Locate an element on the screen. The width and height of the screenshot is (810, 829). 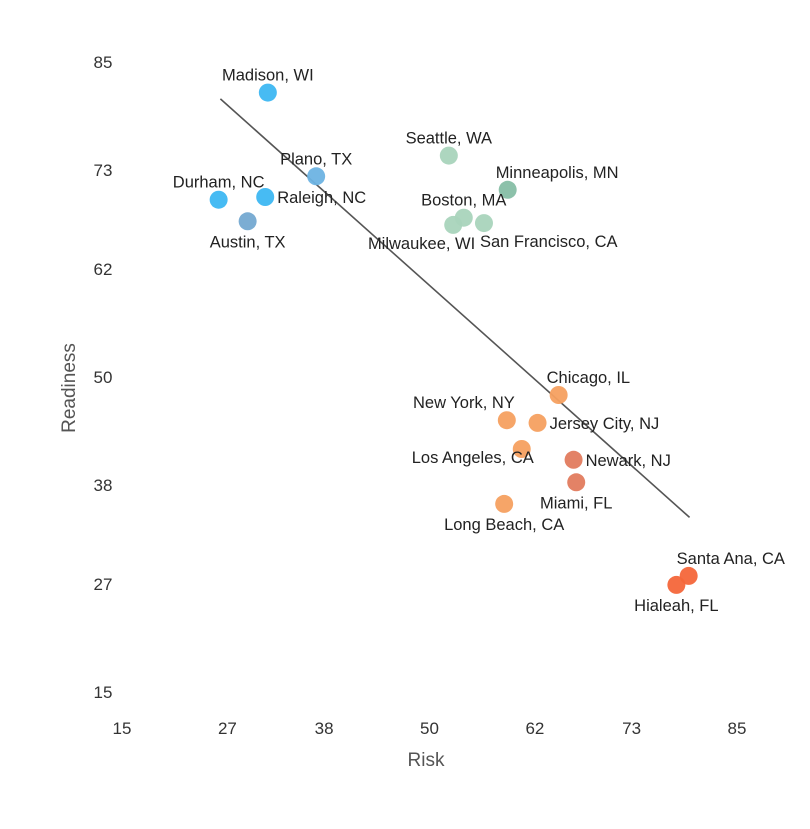
point-label: Hialeah, FL is located at coordinates (676, 606).